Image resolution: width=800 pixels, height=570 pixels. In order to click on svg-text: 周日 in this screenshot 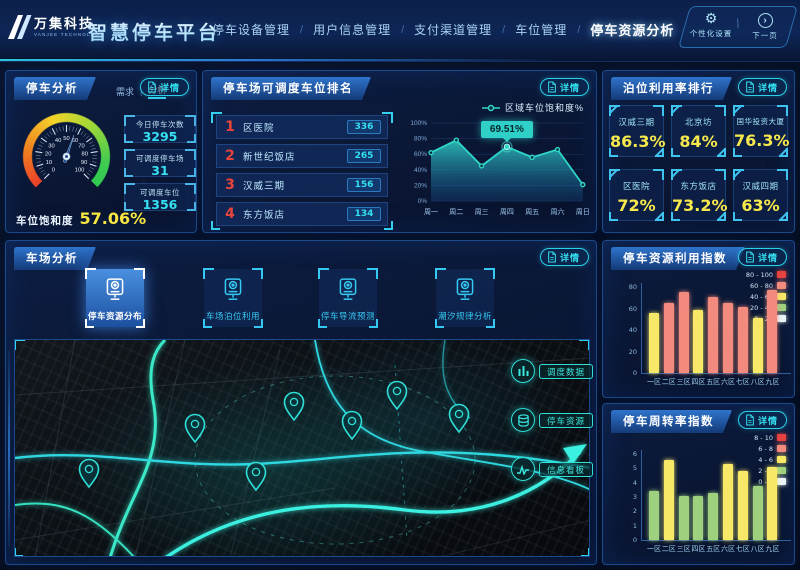, I will do `click(583, 212)`.